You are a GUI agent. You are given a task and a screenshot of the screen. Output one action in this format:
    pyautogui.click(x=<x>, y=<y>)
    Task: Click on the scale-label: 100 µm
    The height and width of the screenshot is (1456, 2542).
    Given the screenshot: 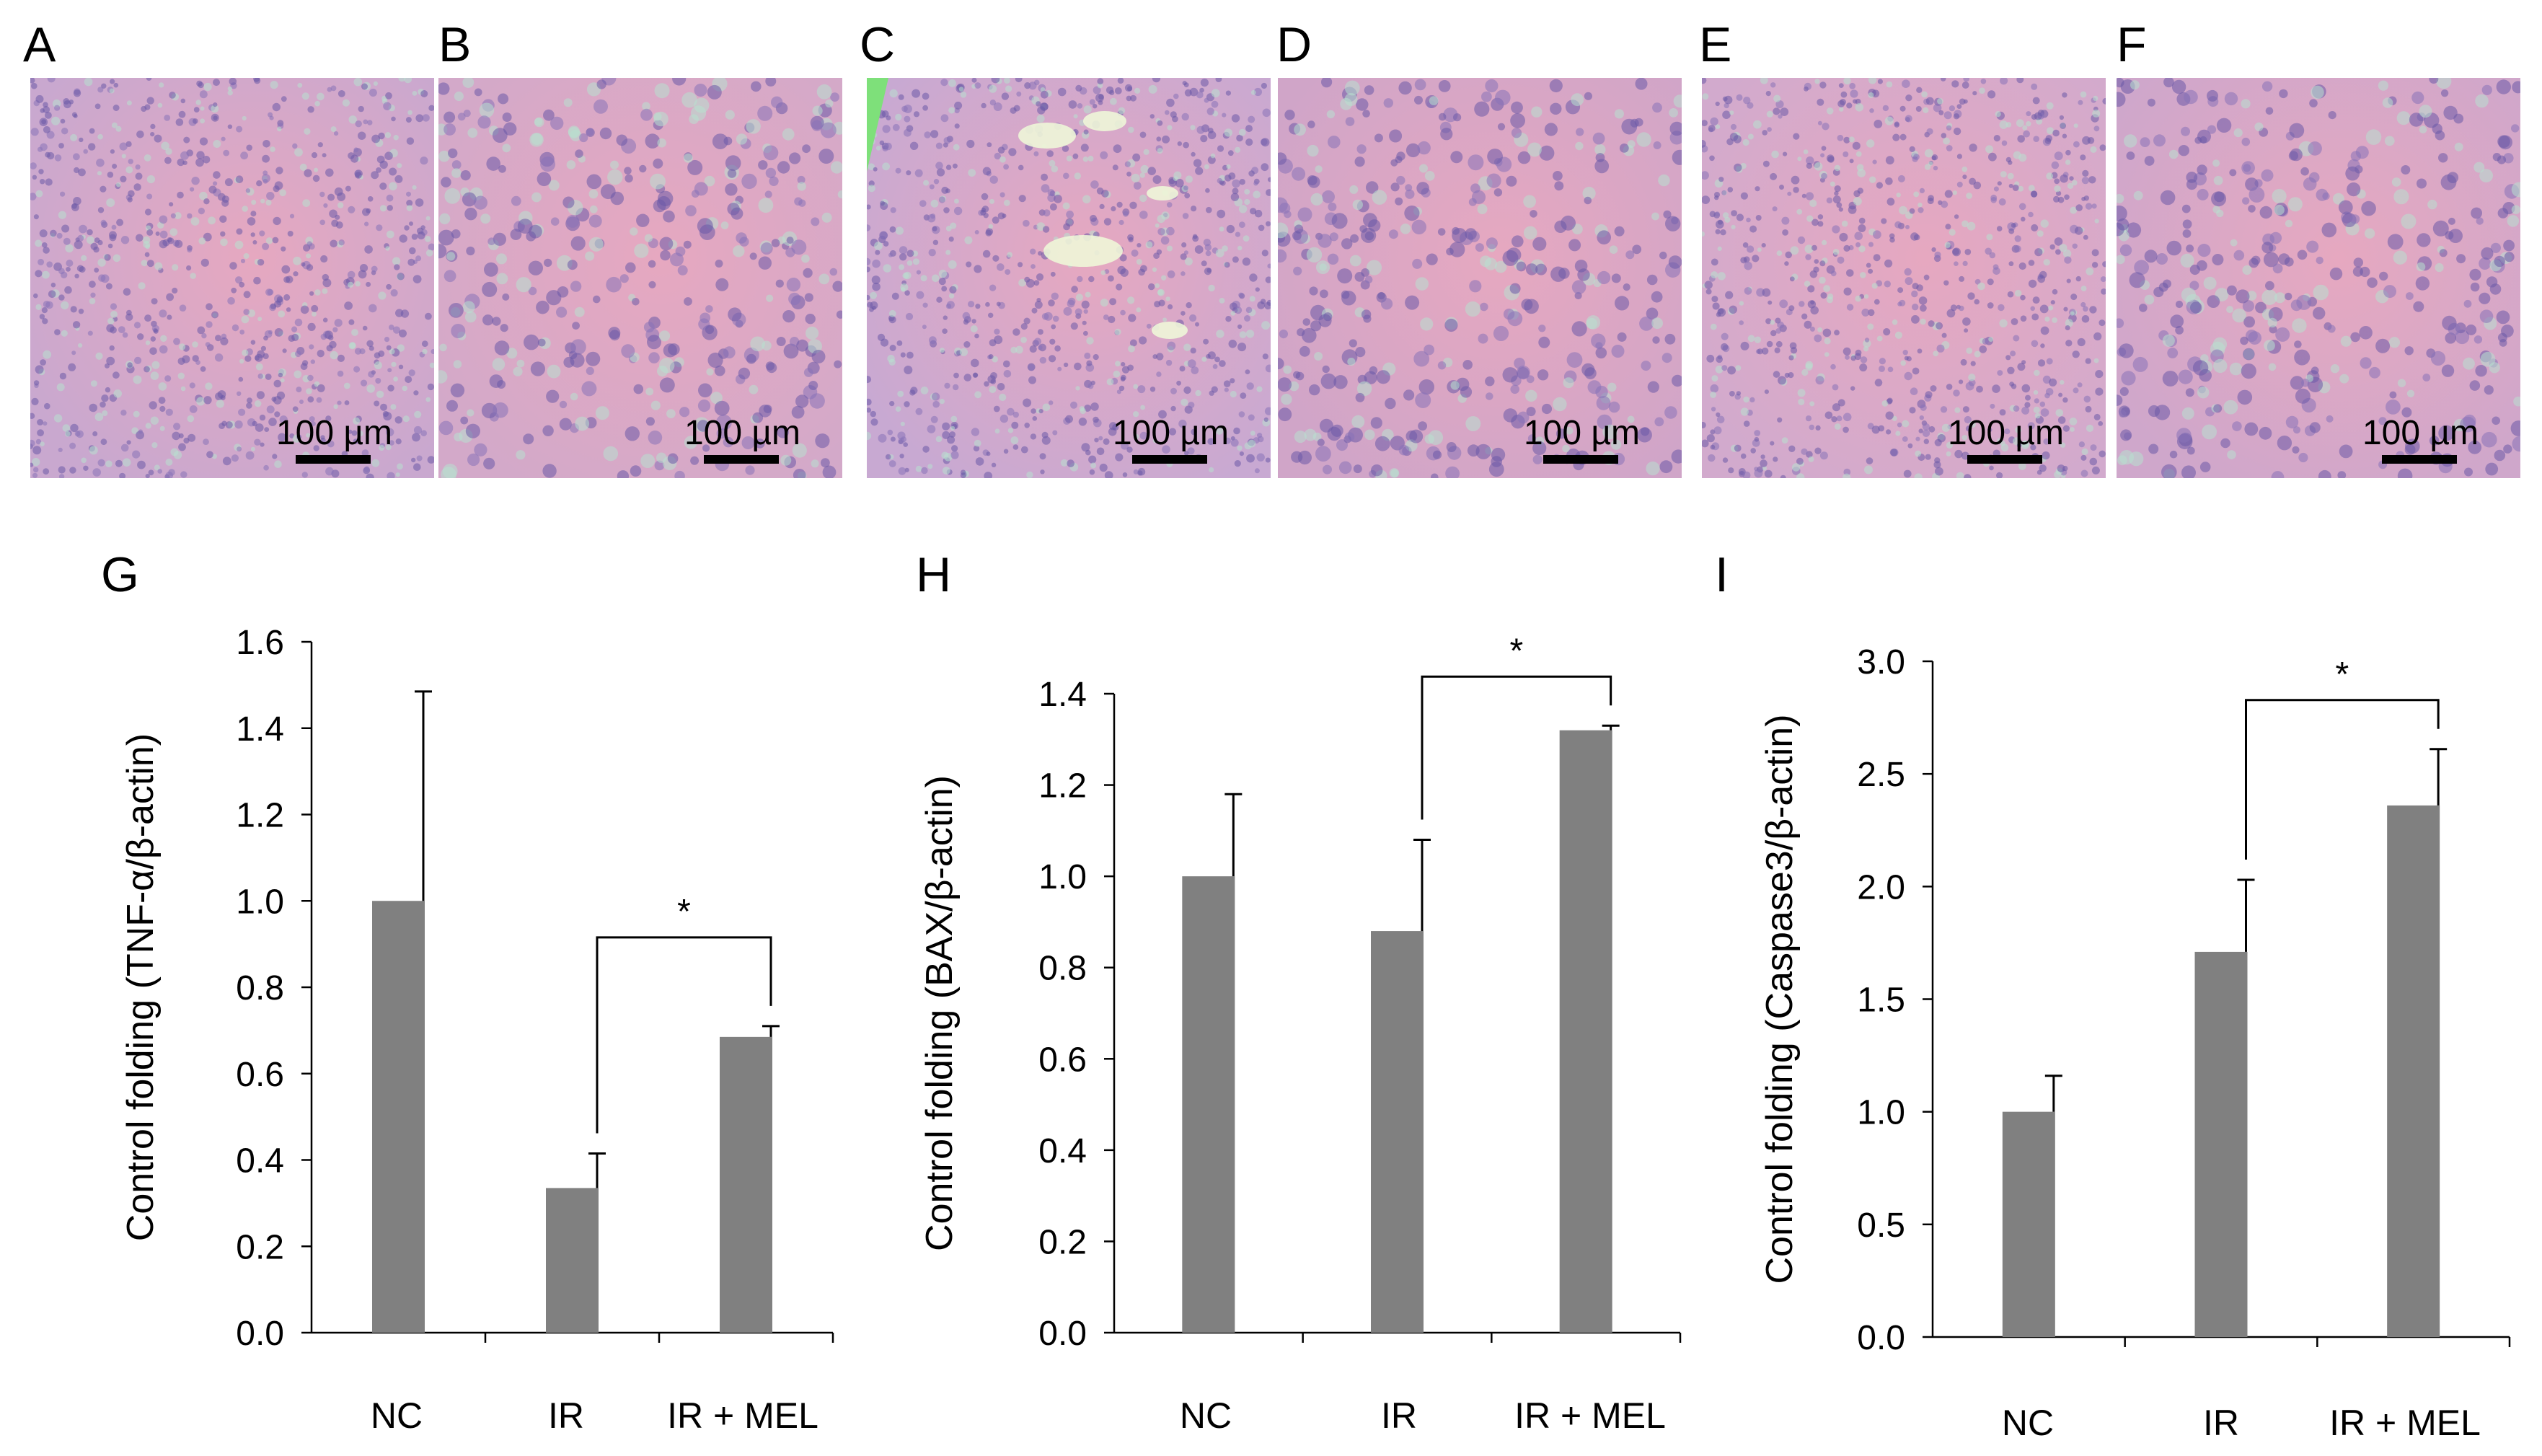 What is the action you would take?
    pyautogui.click(x=1581, y=433)
    